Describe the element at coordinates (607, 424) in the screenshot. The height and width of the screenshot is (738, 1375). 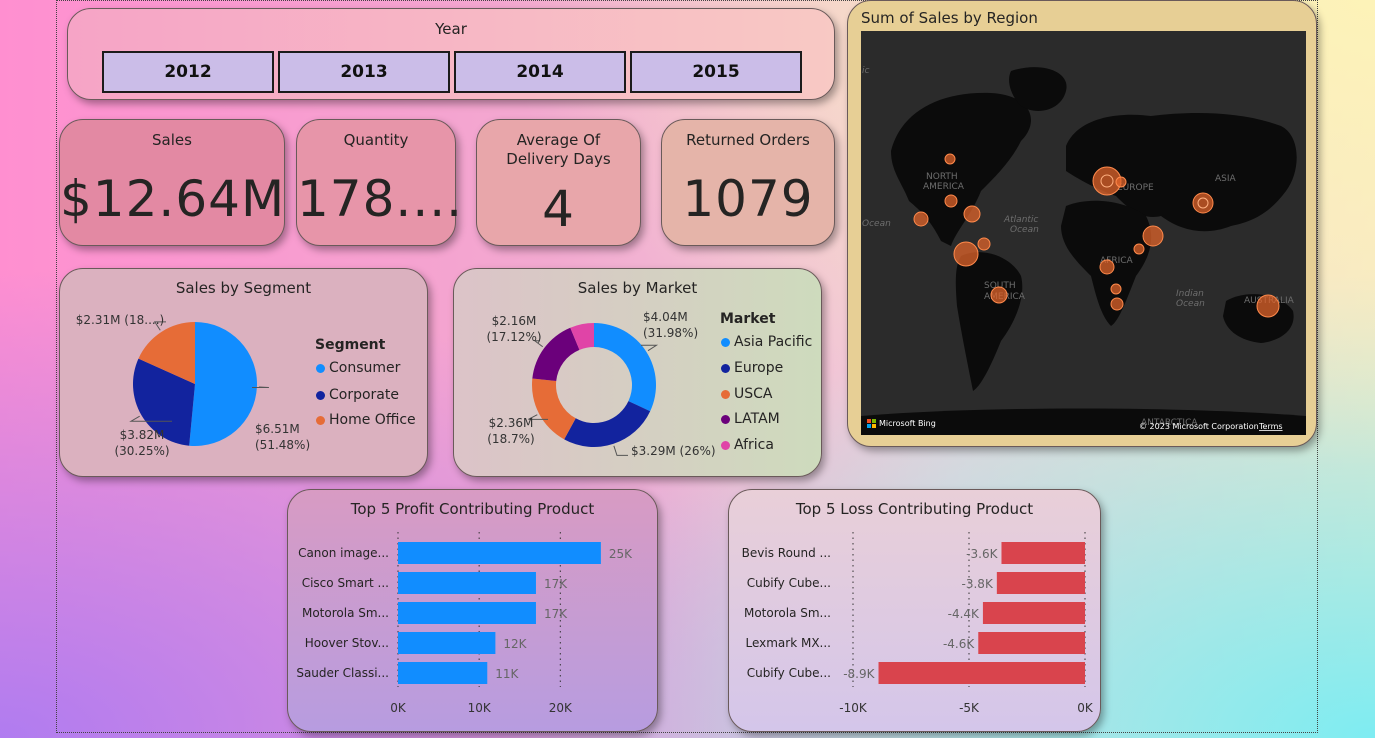
I see `slice-europe` at that location.